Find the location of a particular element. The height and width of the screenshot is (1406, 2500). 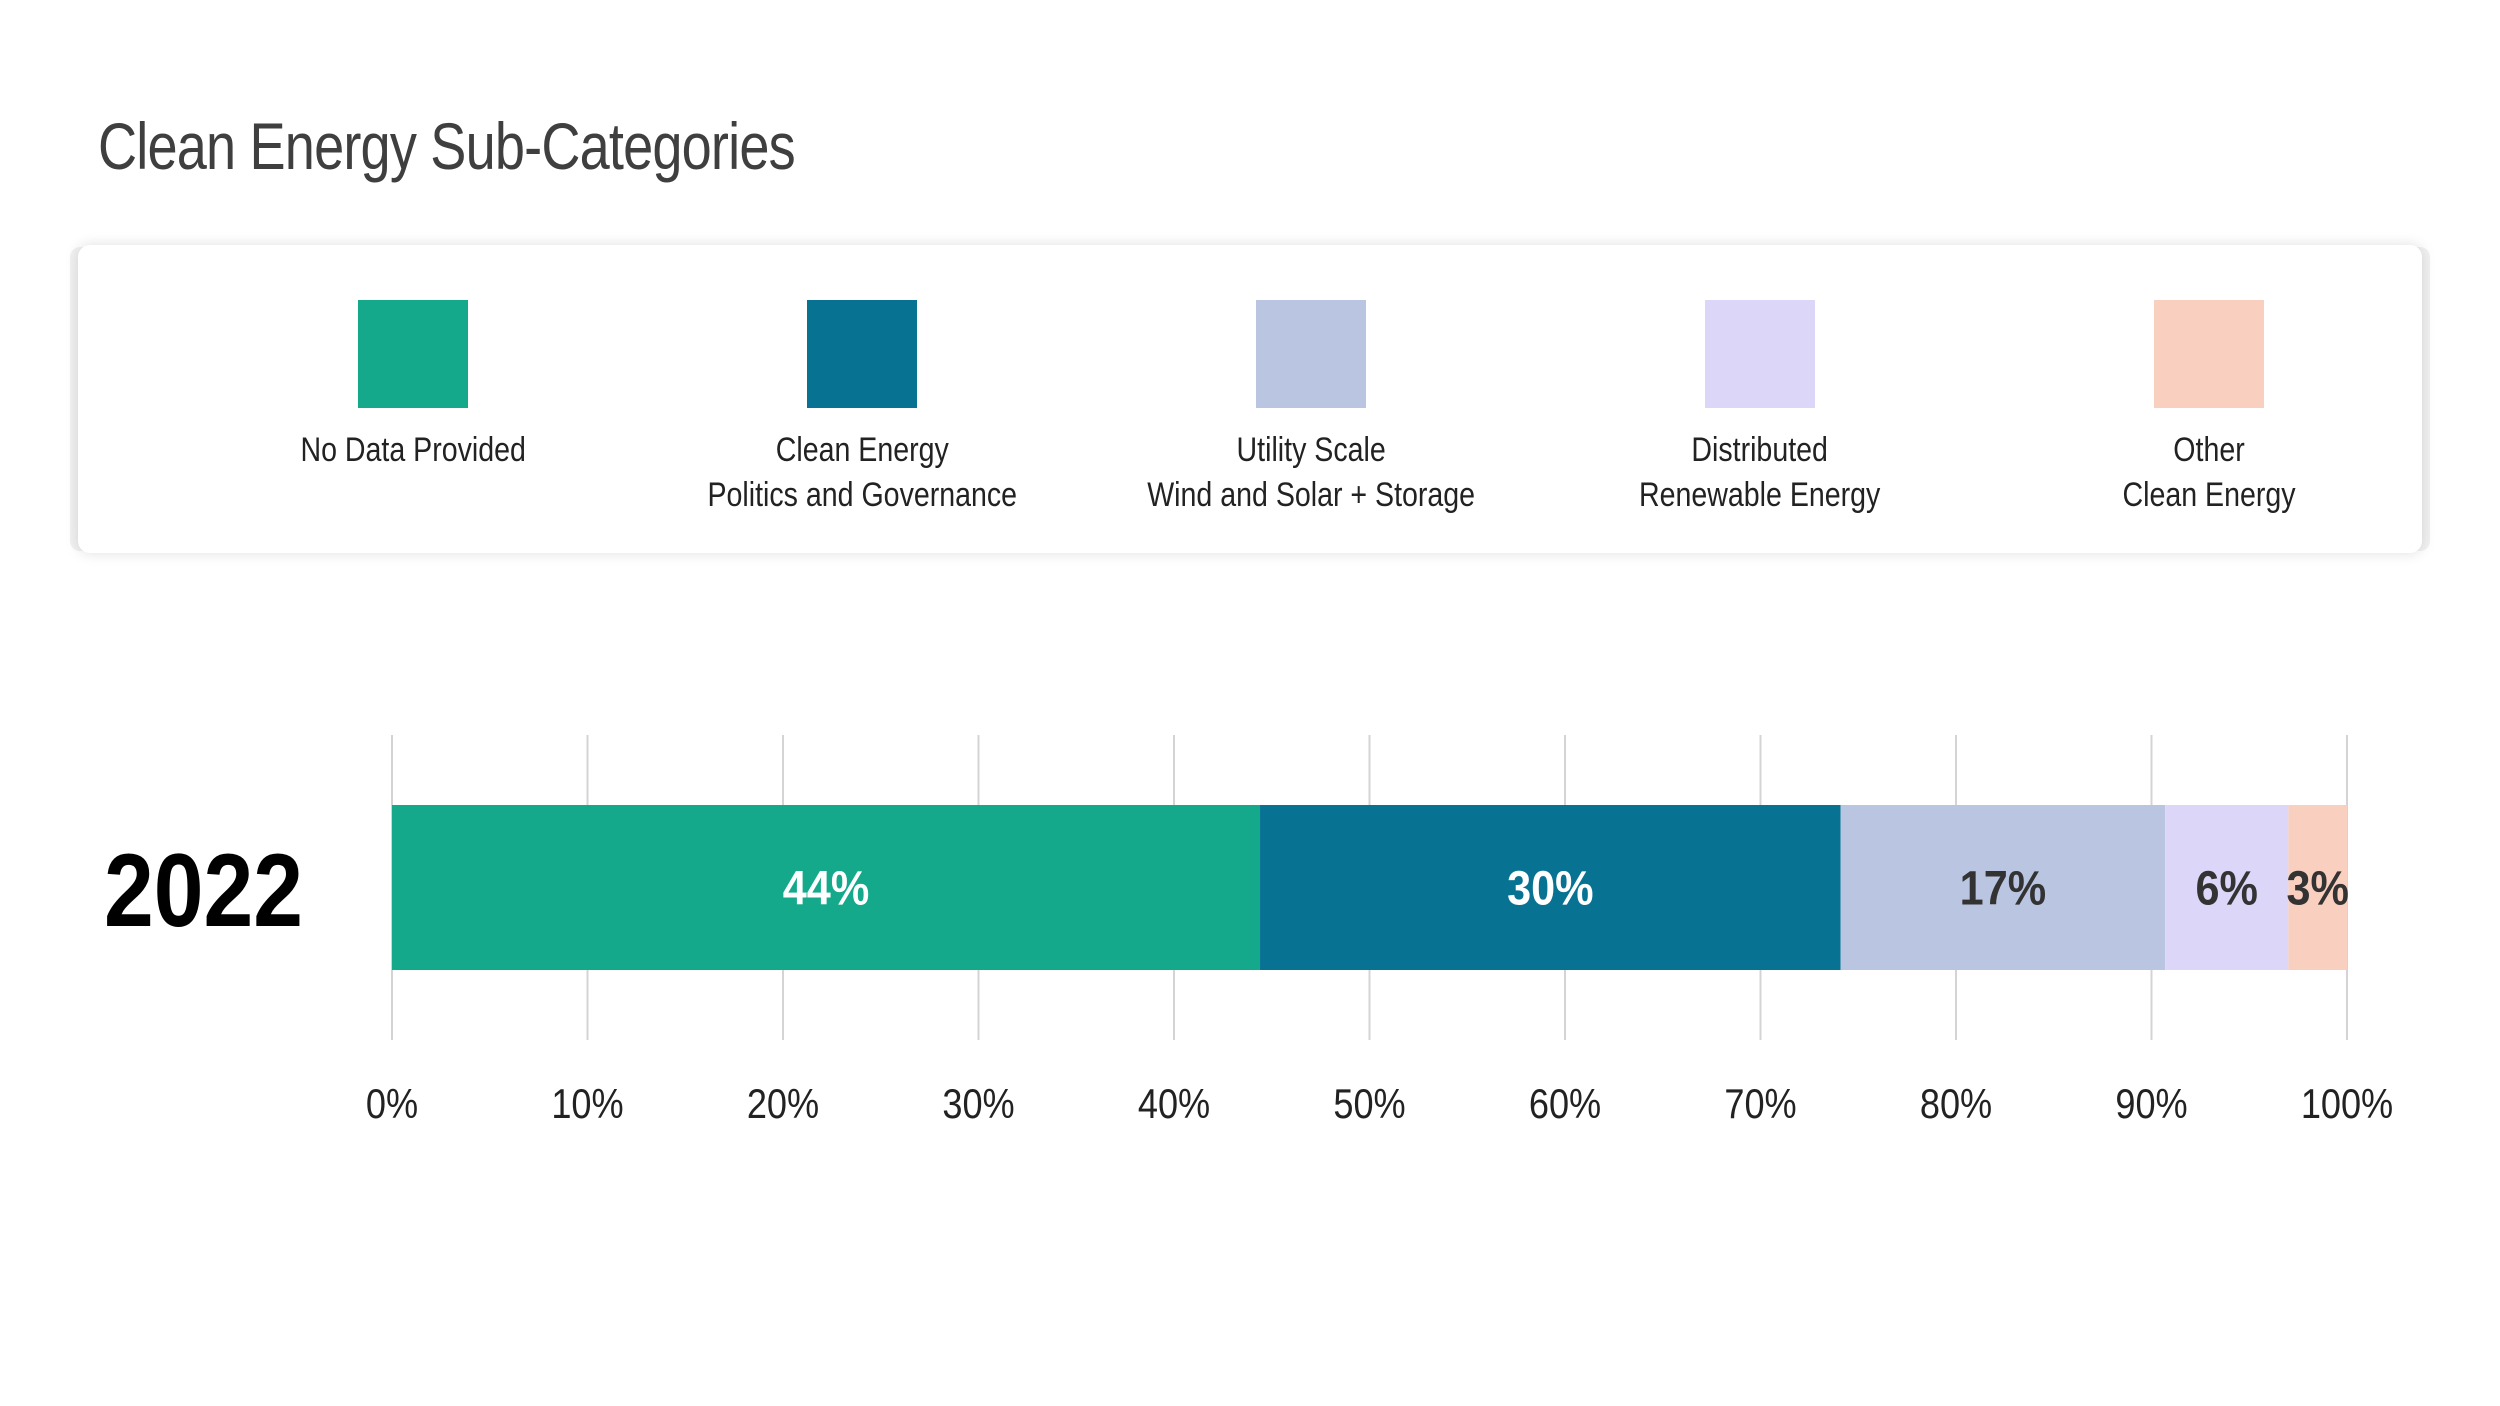

x-tick-label: 40% is located at coordinates (1174, 1105).